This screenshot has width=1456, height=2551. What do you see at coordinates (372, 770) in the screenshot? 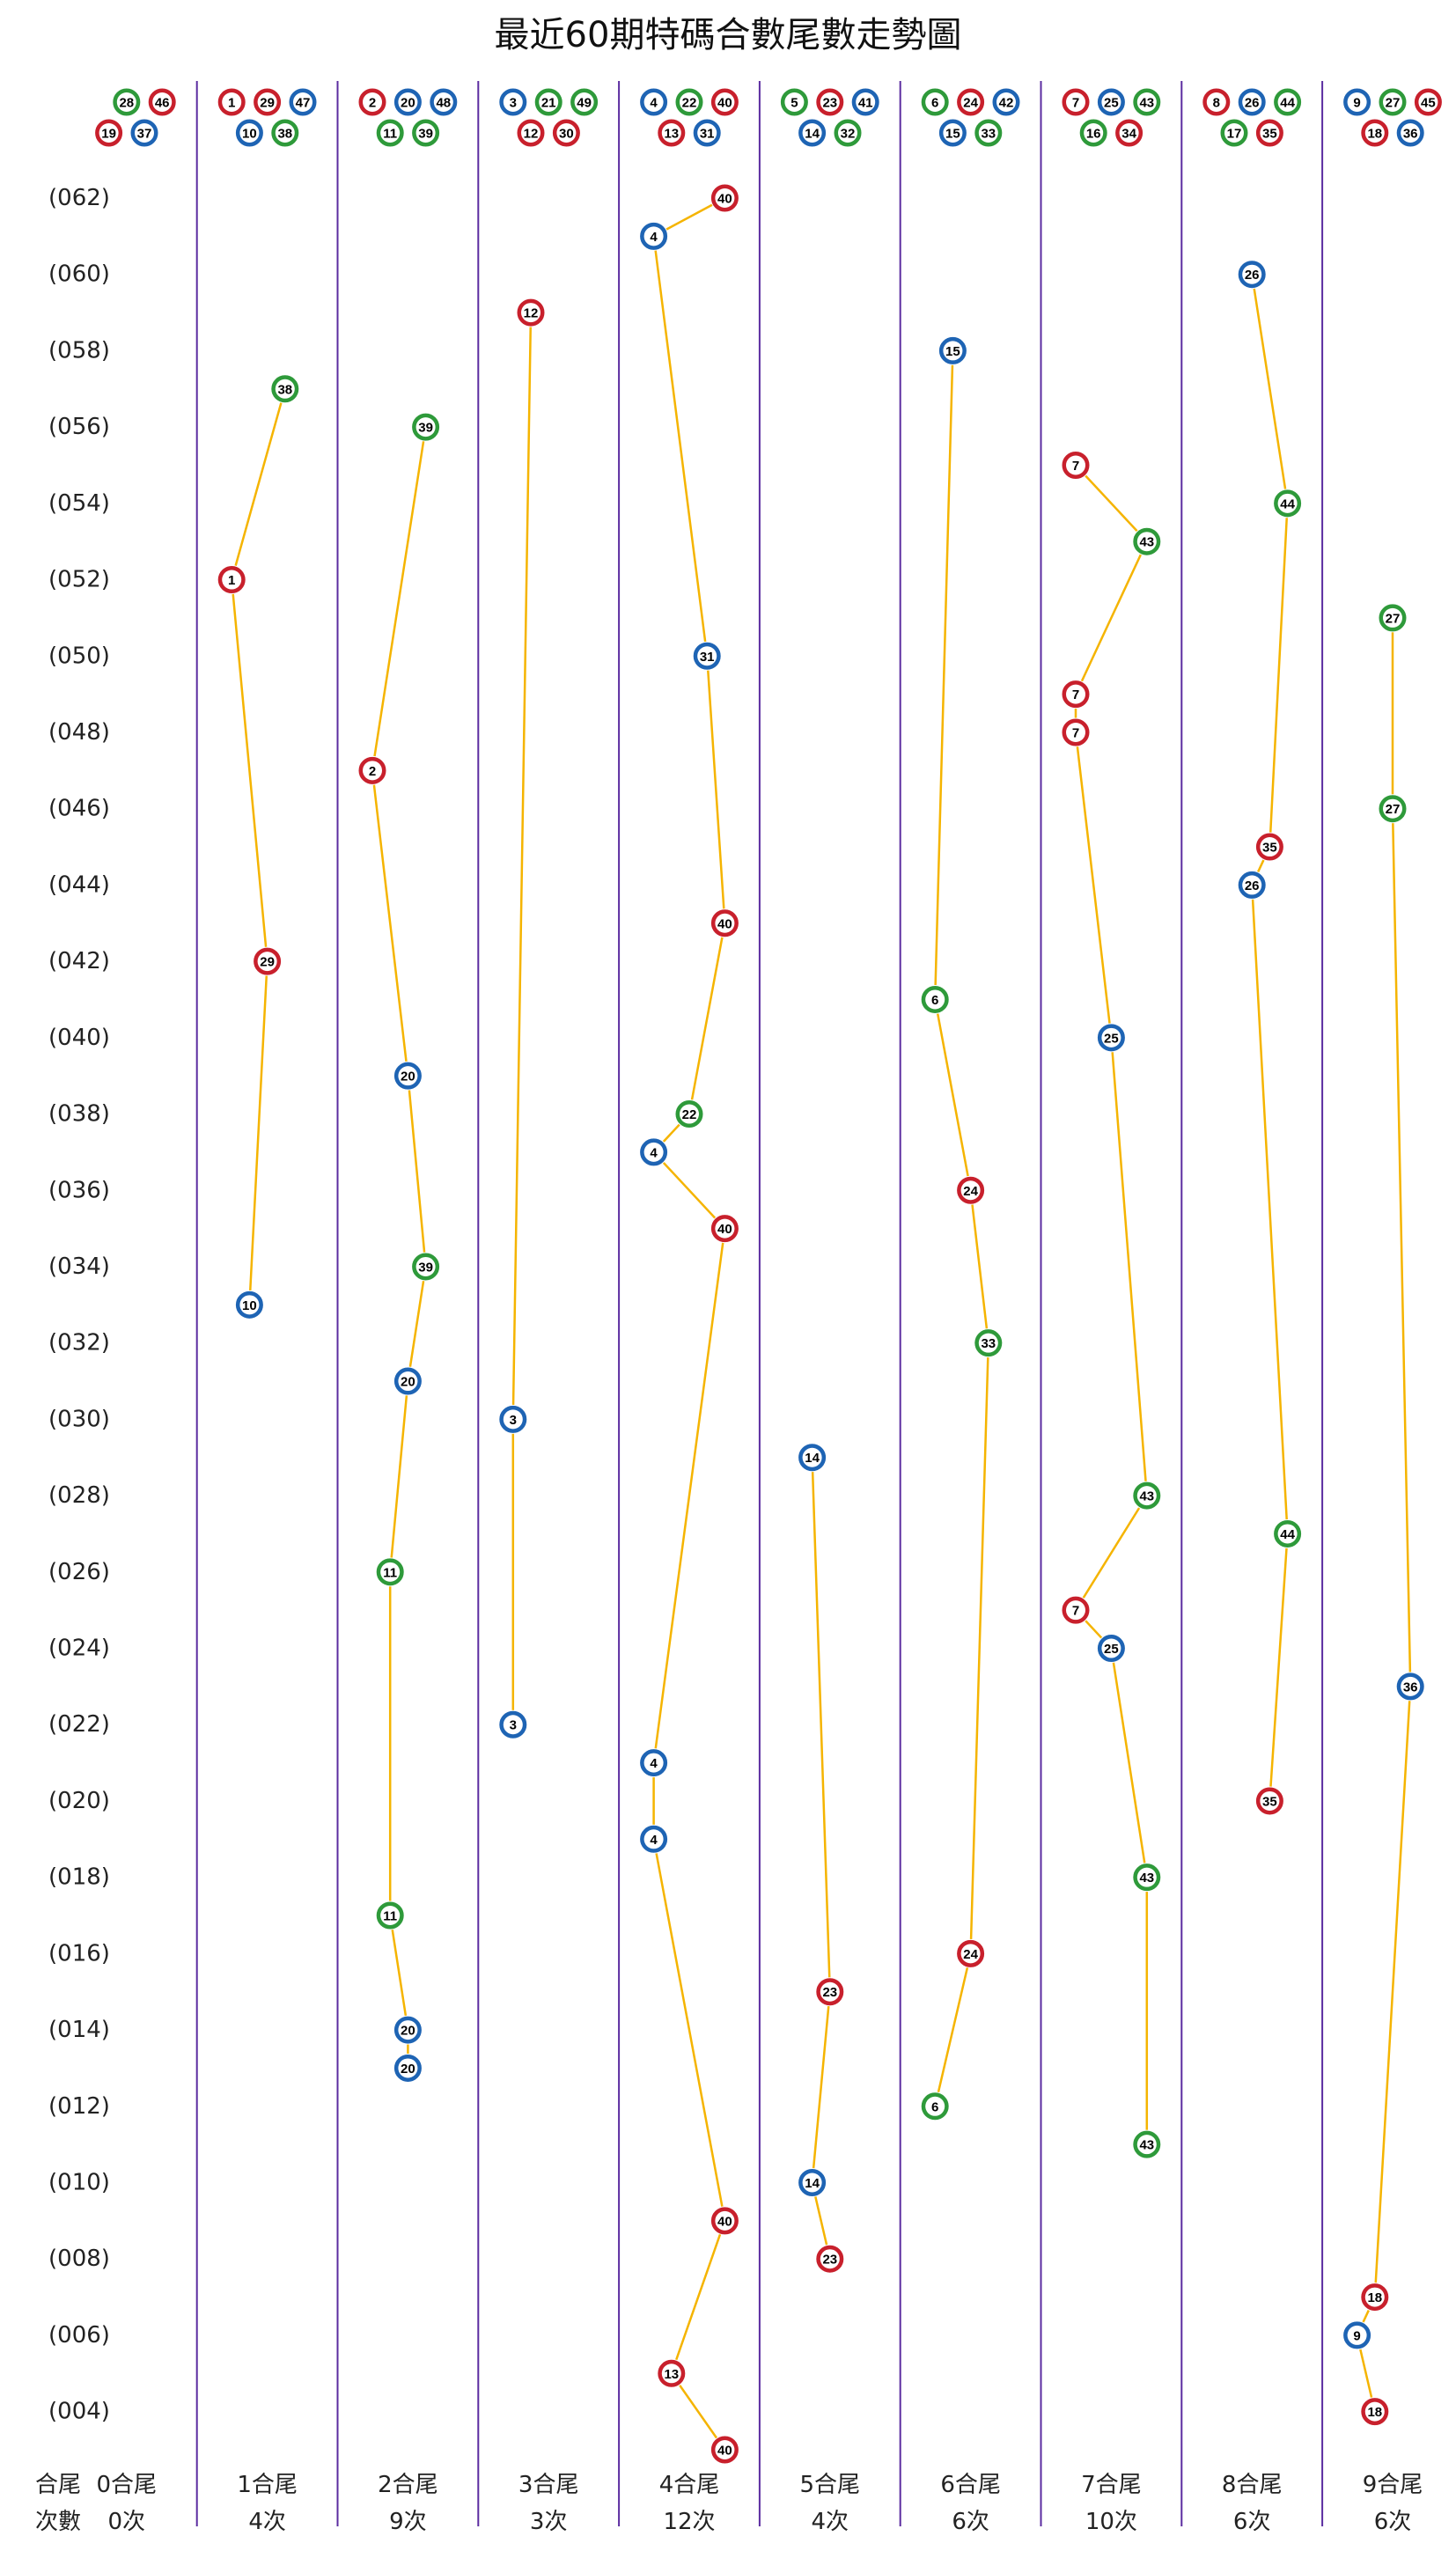
I see `trend-ball: 2` at bounding box center [372, 770].